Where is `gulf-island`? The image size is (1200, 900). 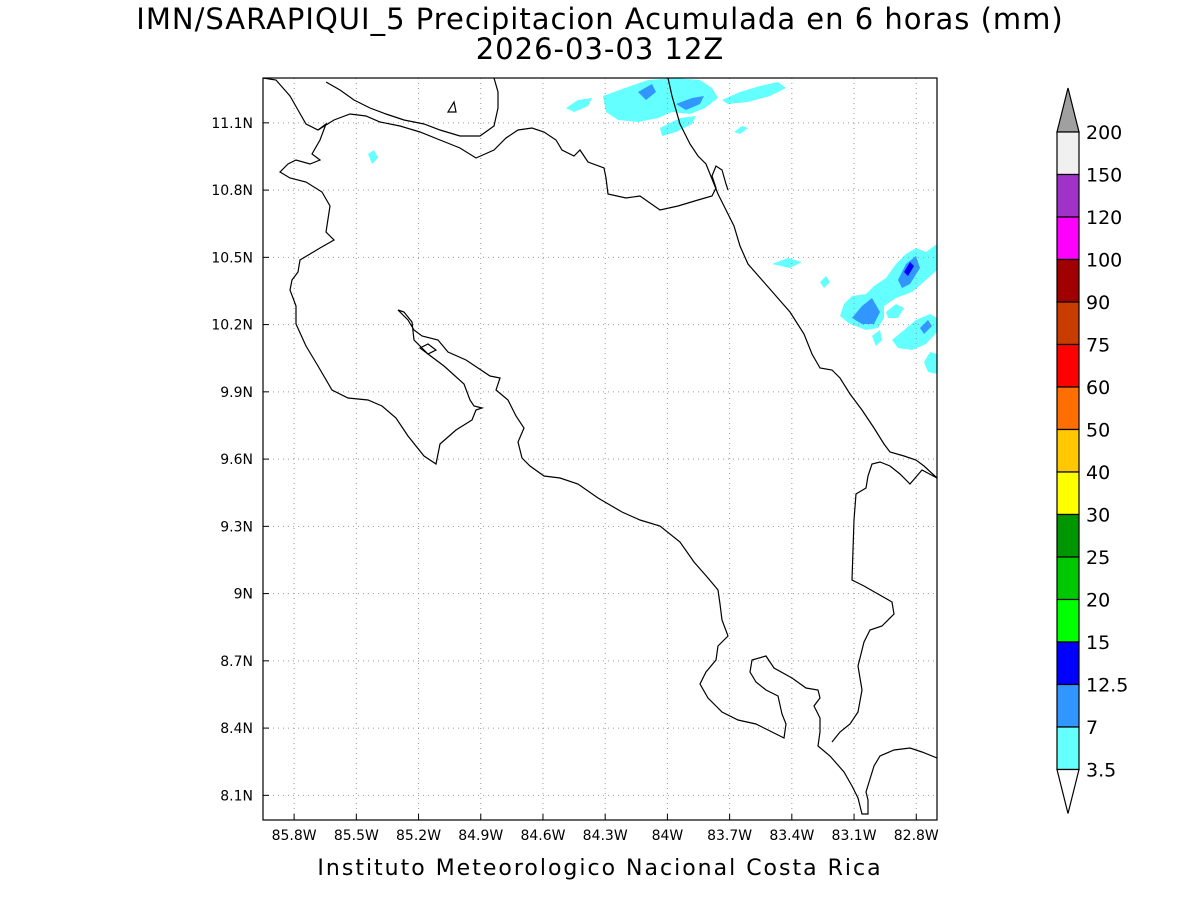 gulf-island is located at coordinates (428, 349).